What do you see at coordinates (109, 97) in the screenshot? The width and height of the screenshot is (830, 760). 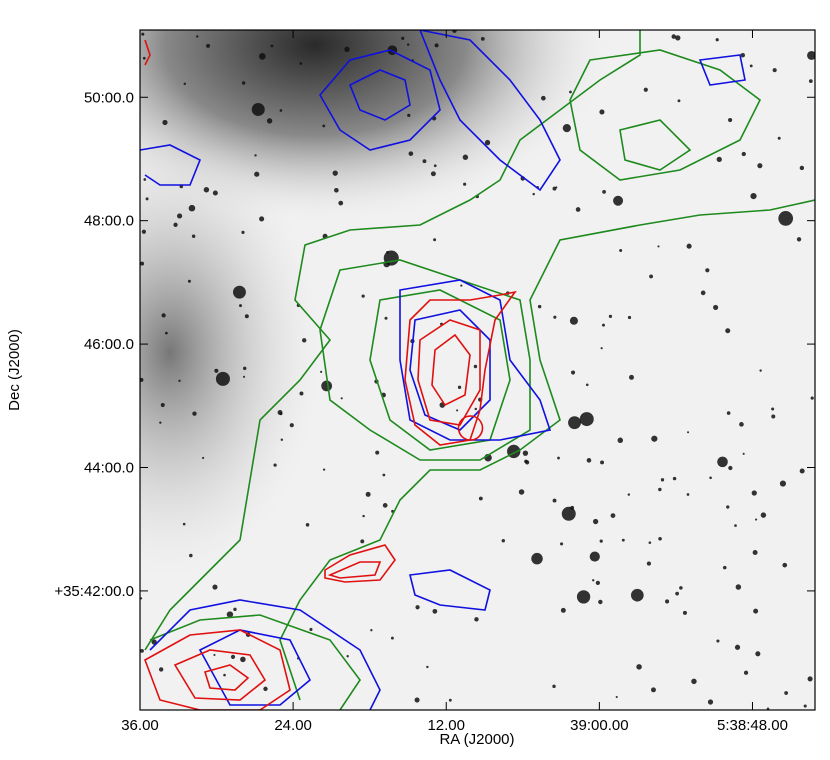 I see `y-tick-label: 50:00.0` at bounding box center [109, 97].